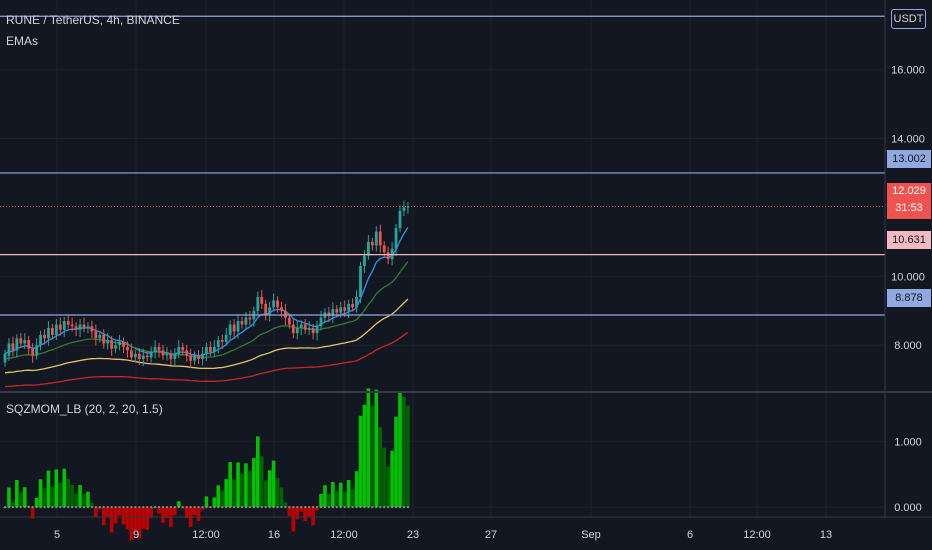 Image resolution: width=932 pixels, height=550 pixels. What do you see at coordinates (93, 20) in the screenshot?
I see `symbol-title: RUNE / TetherUS, 4h, BINANCE` at bounding box center [93, 20].